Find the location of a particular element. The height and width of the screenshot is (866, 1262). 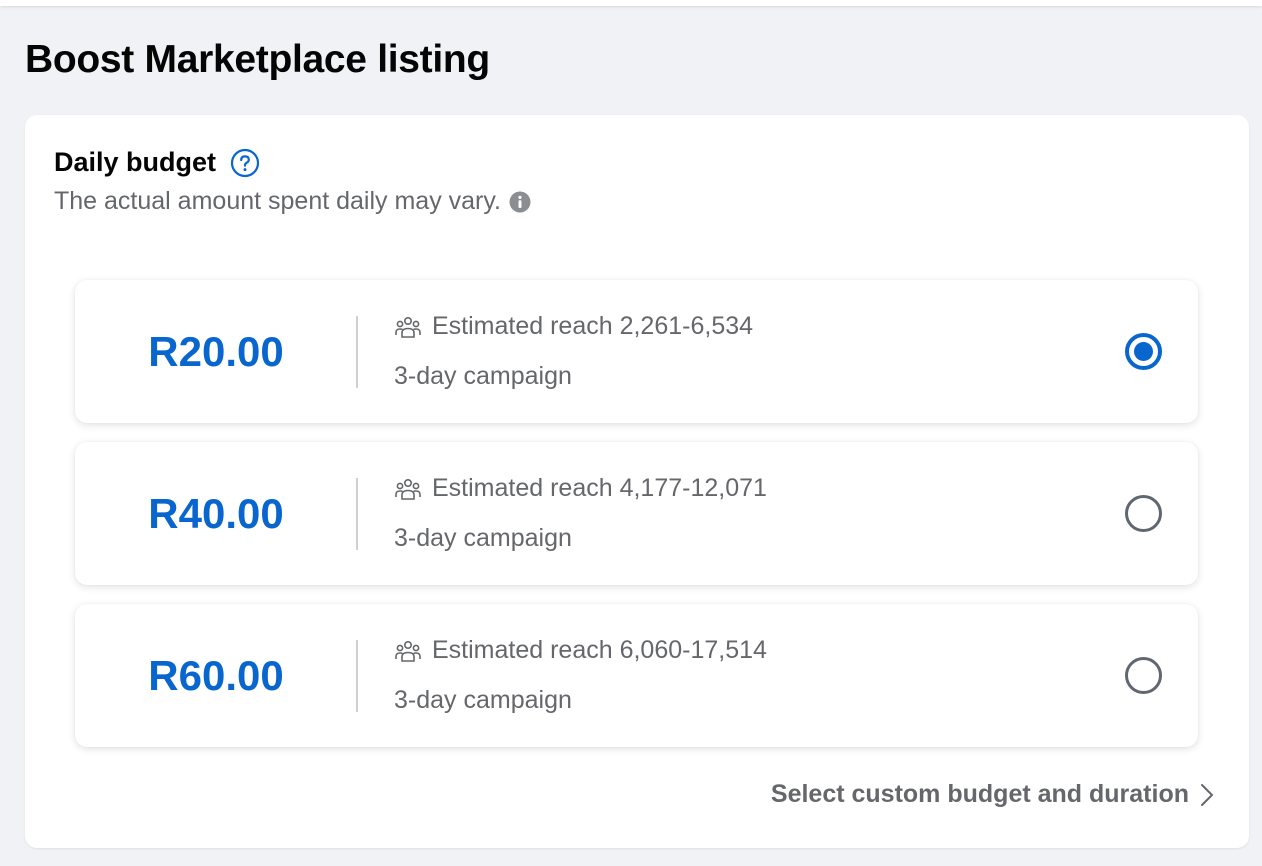

daily-budget-heading: Daily budget is located at coordinates (157, 162).